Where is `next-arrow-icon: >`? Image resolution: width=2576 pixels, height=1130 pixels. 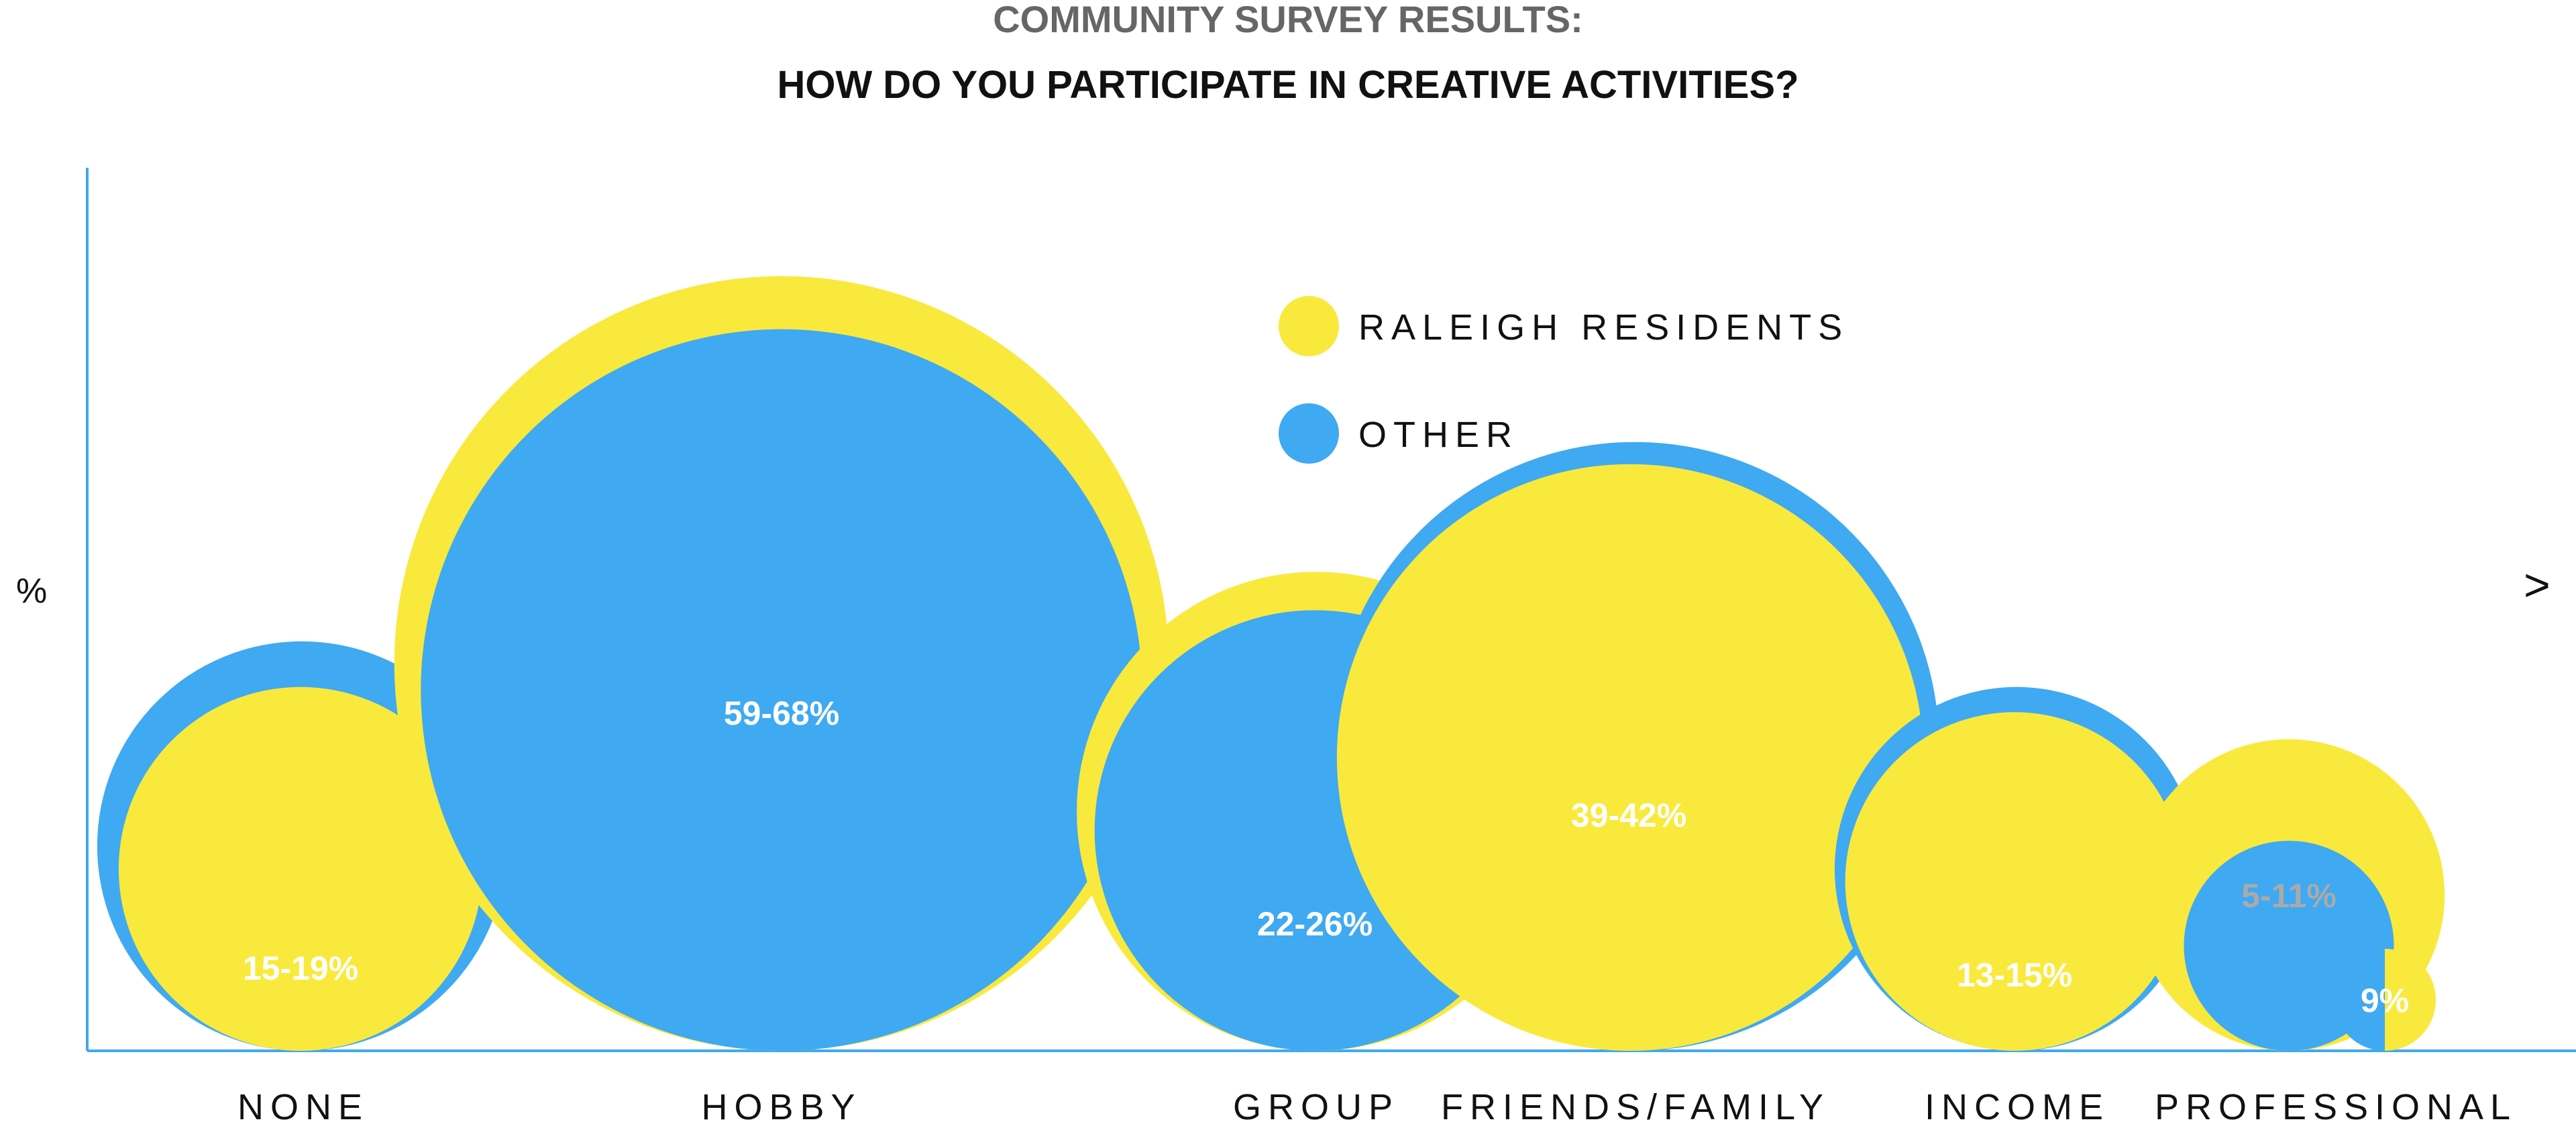 next-arrow-icon: > is located at coordinates (2537, 585).